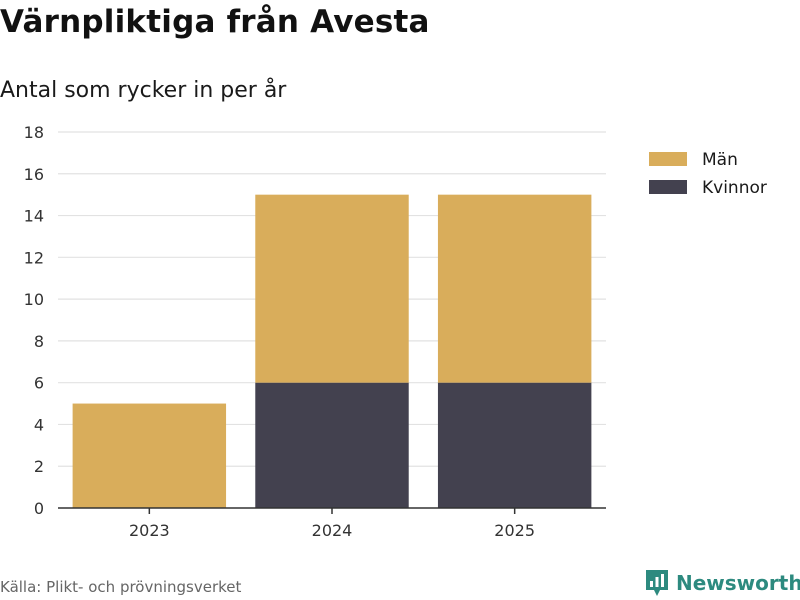 The height and width of the screenshot is (600, 800). Describe the element at coordinates (34, 216) in the screenshot. I see `y-tick-label: 14` at that location.